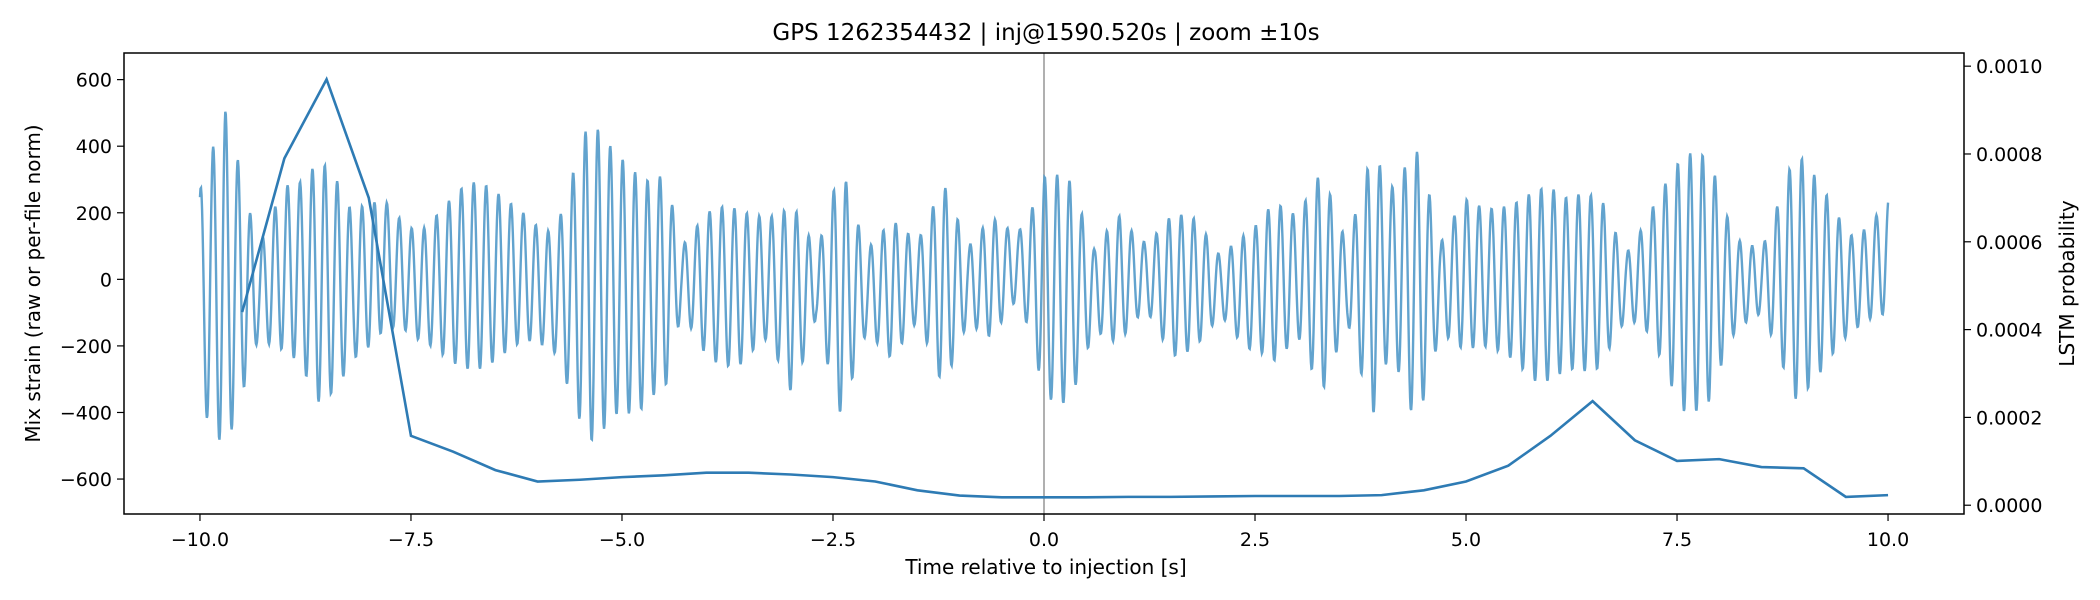  Describe the element at coordinates (2009, 418) in the screenshot. I see `y-right-tick-label: 0.0002` at that location.